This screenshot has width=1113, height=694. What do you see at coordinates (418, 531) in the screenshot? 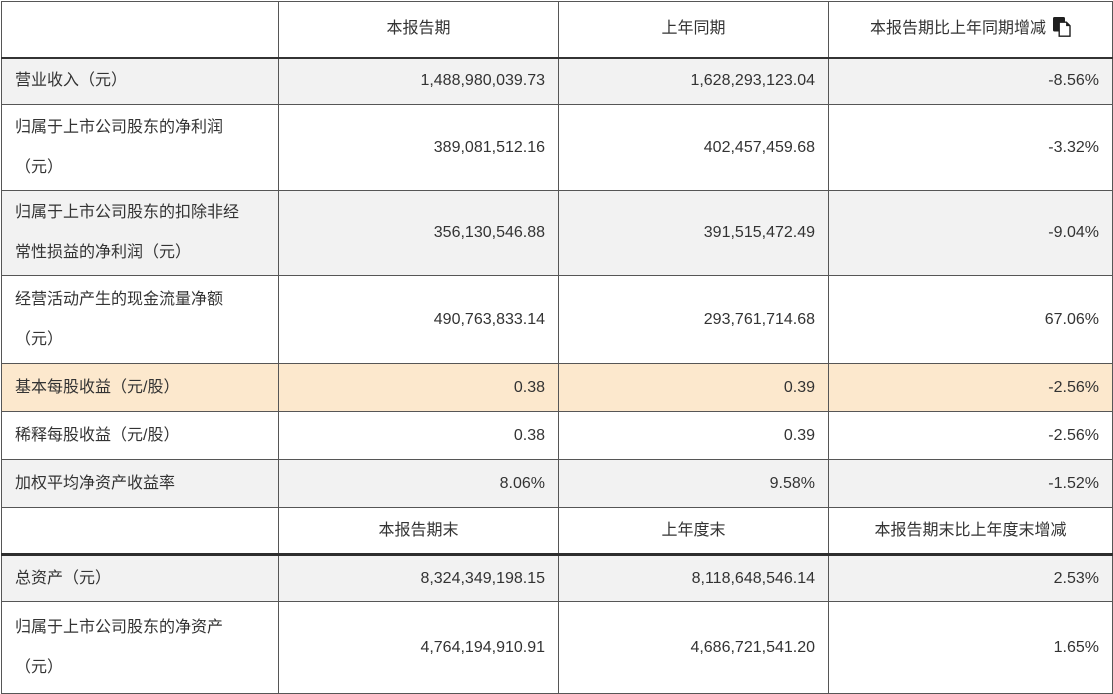
I see `header-current-period-end: 本报告期末` at bounding box center [418, 531].